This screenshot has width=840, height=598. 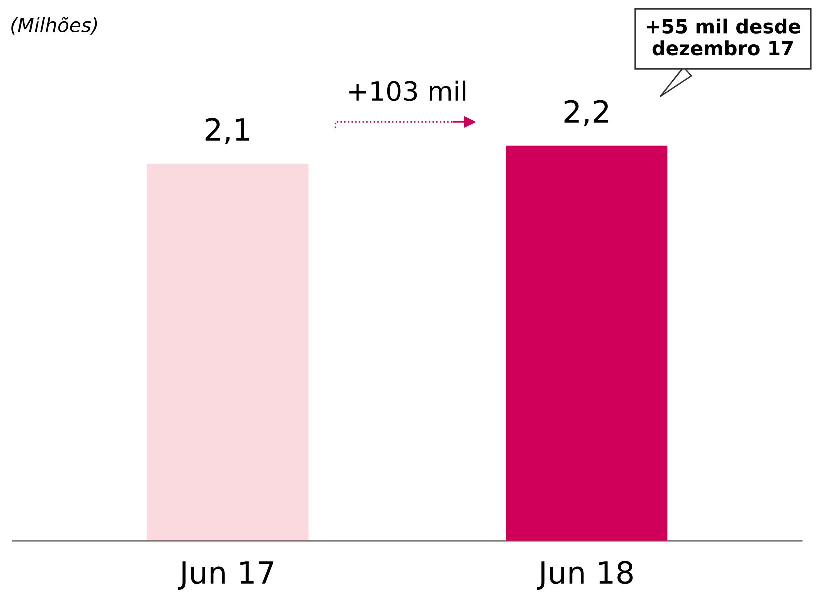 What do you see at coordinates (55, 26) in the screenshot?
I see `text: (Milhões)` at bounding box center [55, 26].